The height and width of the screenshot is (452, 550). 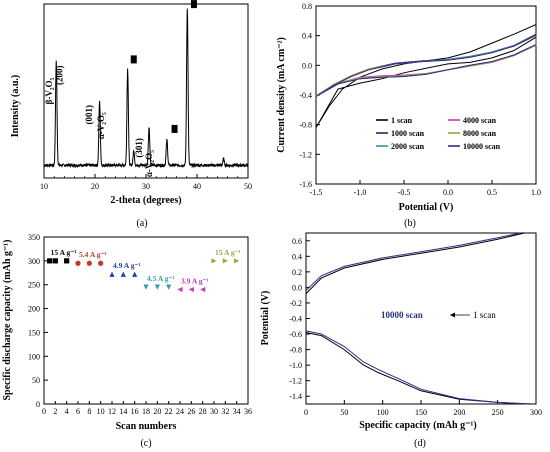 I want to click on legend-label: 4000 scan, so click(x=480, y=120).